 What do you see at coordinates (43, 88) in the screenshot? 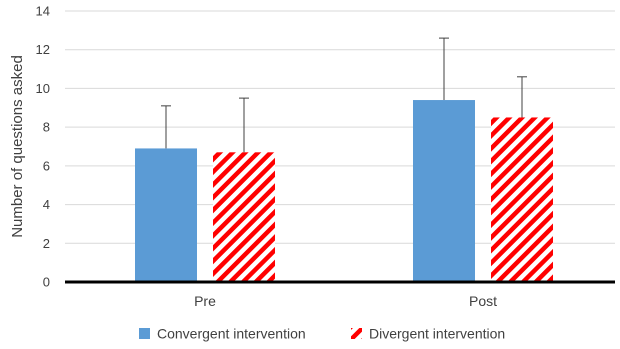
I see `y-tick-label: 10` at bounding box center [43, 88].